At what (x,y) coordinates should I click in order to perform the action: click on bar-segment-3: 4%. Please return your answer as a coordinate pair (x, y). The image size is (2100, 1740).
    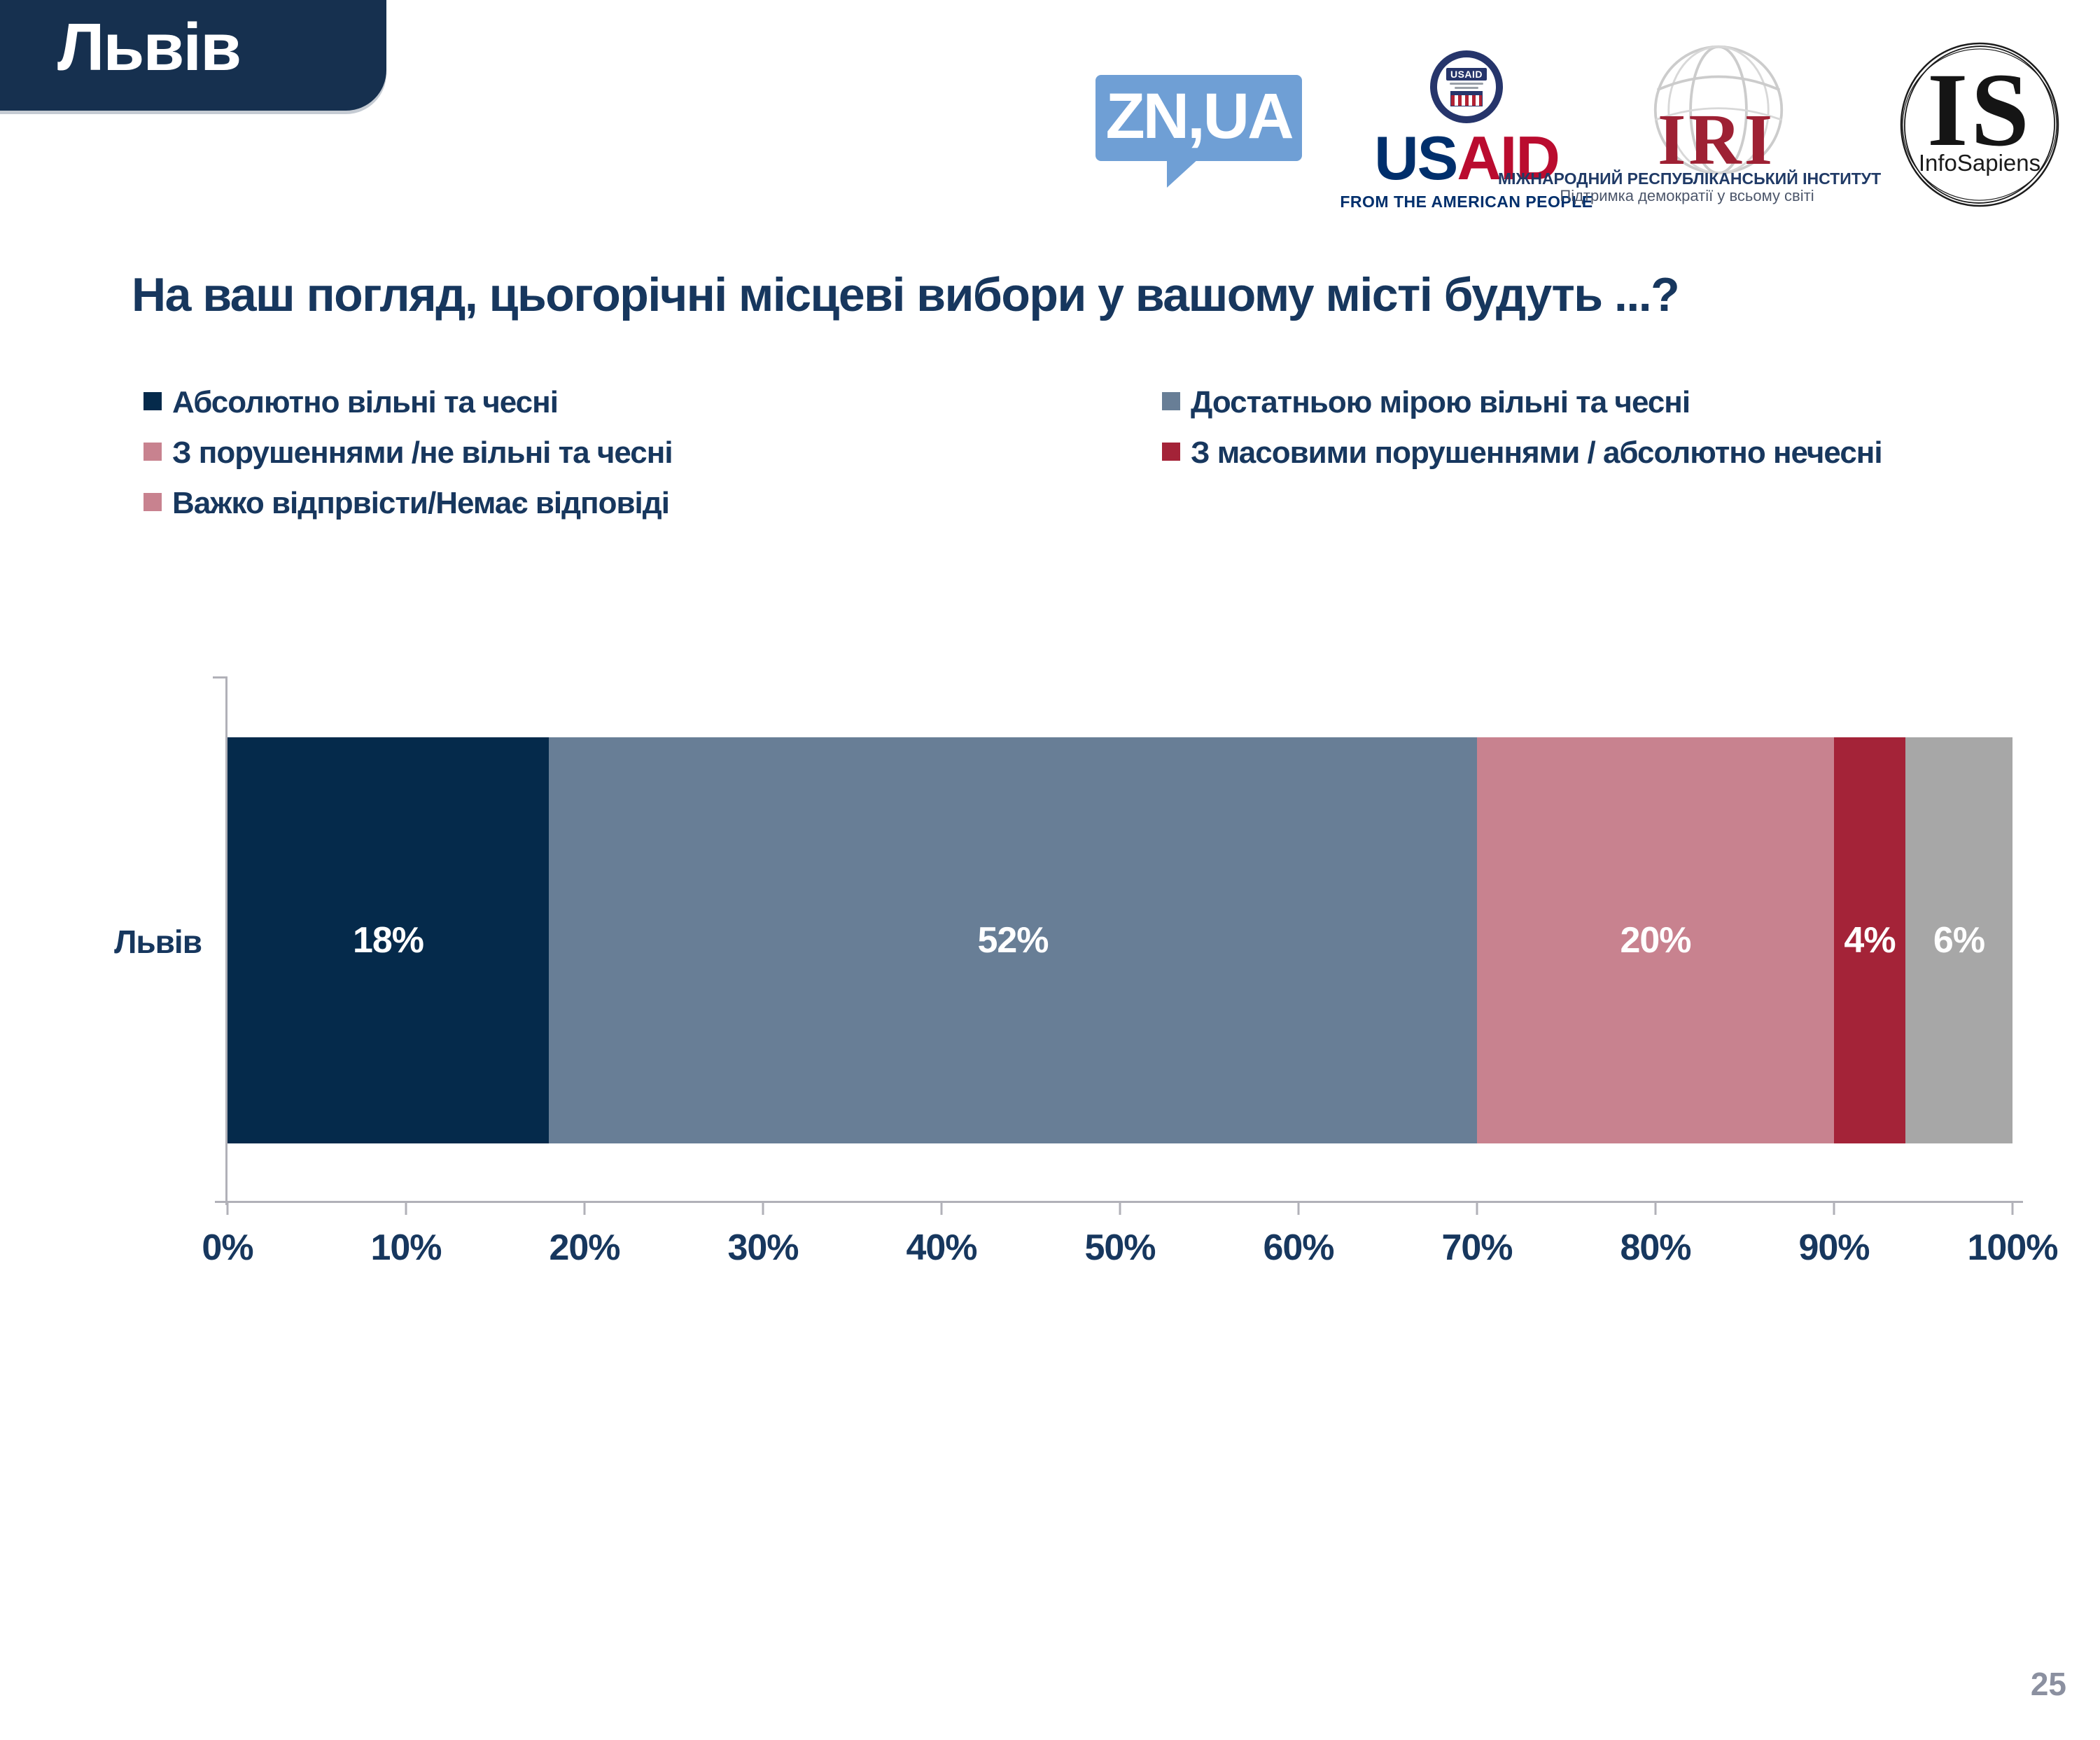
    Looking at the image, I should click on (1869, 940).